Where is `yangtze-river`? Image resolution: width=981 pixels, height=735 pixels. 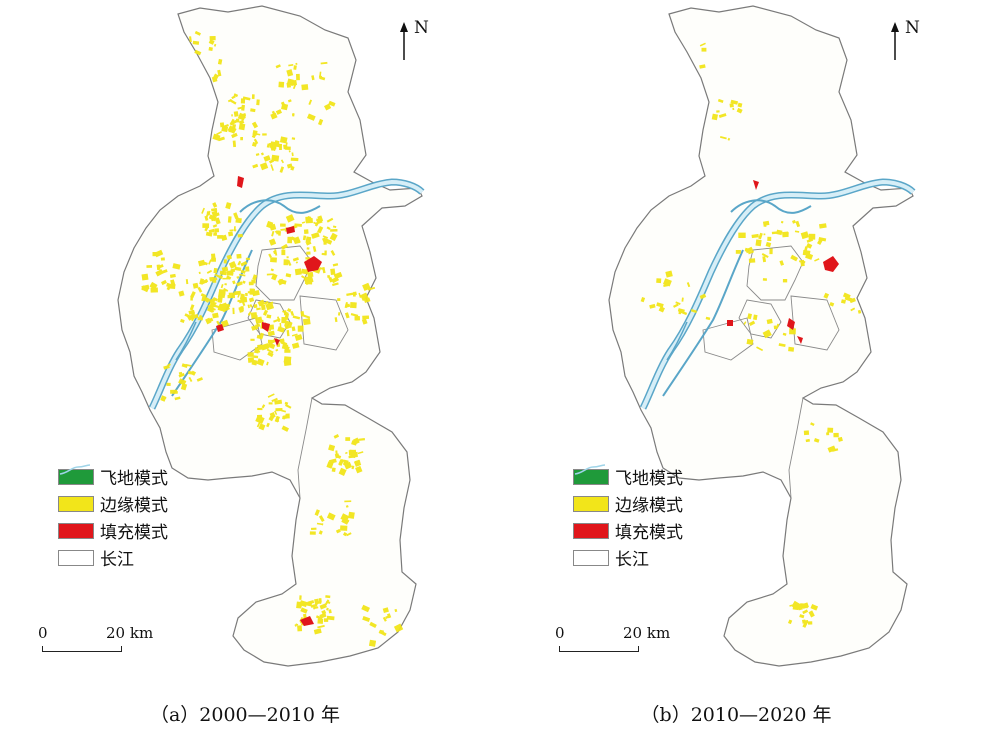 yangtze-river is located at coordinates (777, 294).